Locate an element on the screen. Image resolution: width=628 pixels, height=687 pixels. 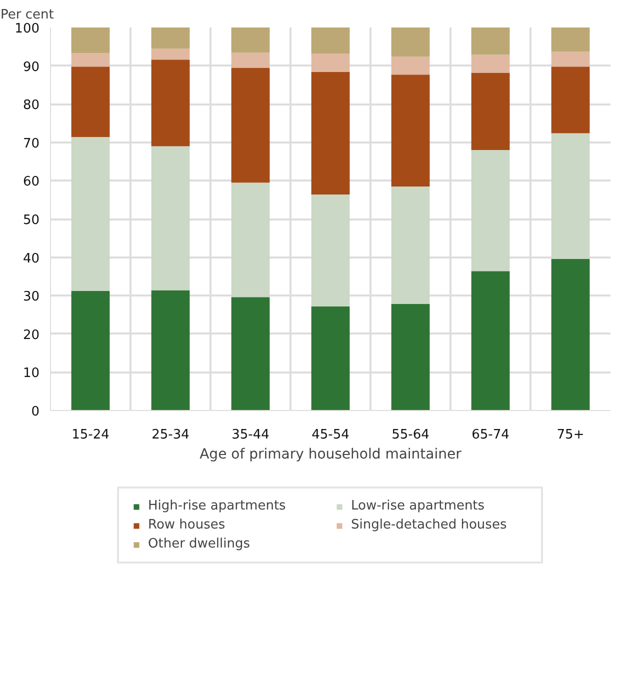
x-axis-title: Age of primary household maintainer is located at coordinates (331, 454).